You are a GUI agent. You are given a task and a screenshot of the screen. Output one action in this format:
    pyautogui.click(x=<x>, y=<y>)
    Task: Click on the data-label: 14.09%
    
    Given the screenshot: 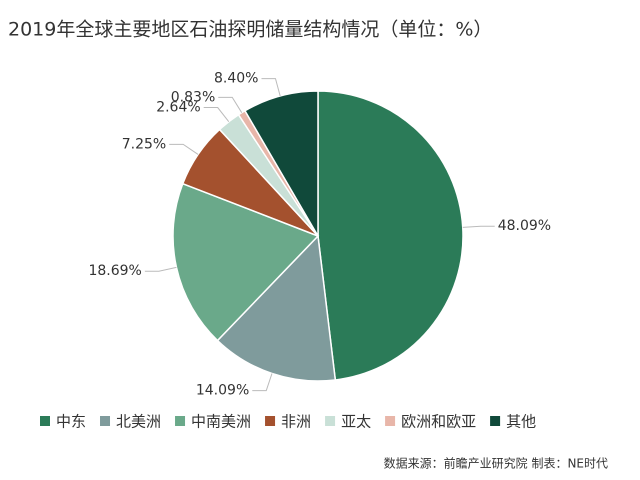 What is the action you would take?
    pyautogui.click(x=222, y=391)
    